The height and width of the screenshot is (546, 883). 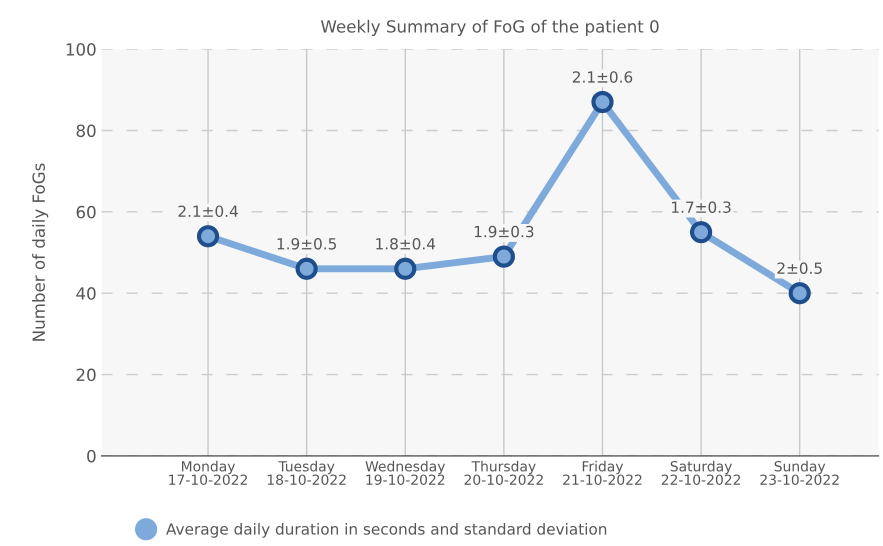 What do you see at coordinates (307, 472) in the screenshot?
I see `x-tick-label: Tuesday 18-10-2022` at bounding box center [307, 472].